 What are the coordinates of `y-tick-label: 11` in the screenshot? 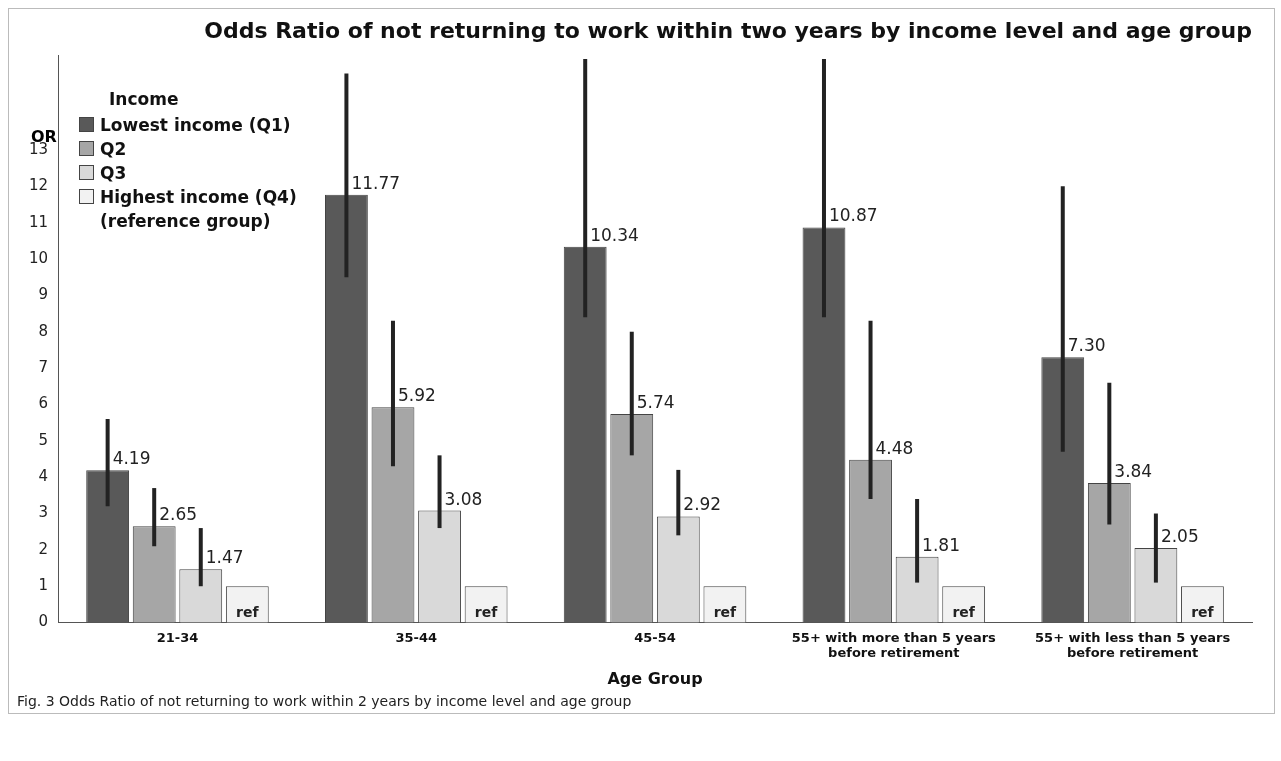 It's located at (38, 221).